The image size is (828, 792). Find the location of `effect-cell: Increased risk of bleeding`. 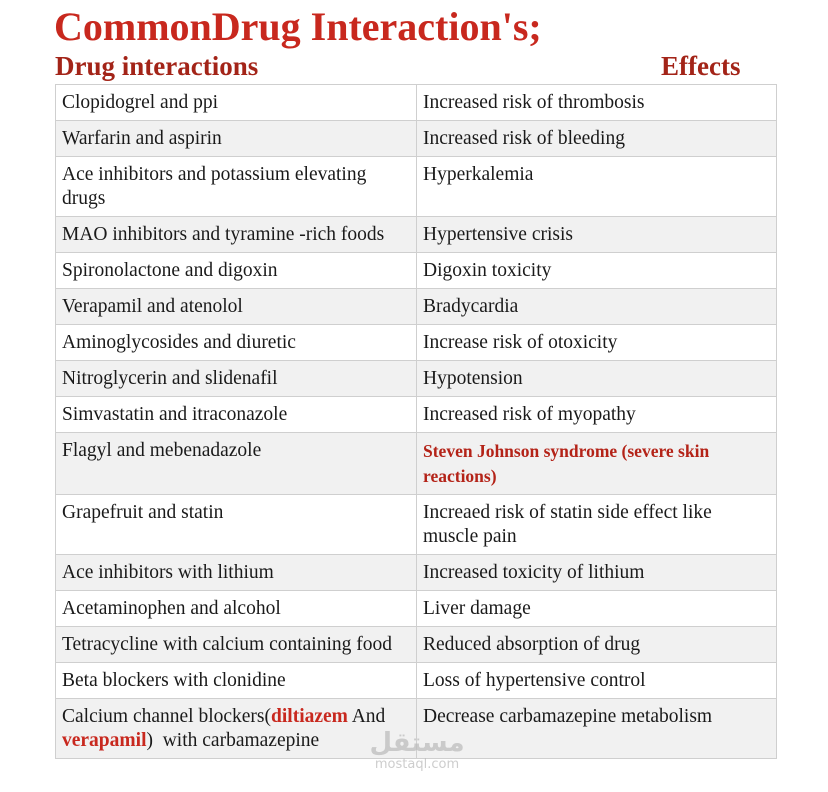

effect-cell: Increased risk of bleeding is located at coordinates (596, 138).